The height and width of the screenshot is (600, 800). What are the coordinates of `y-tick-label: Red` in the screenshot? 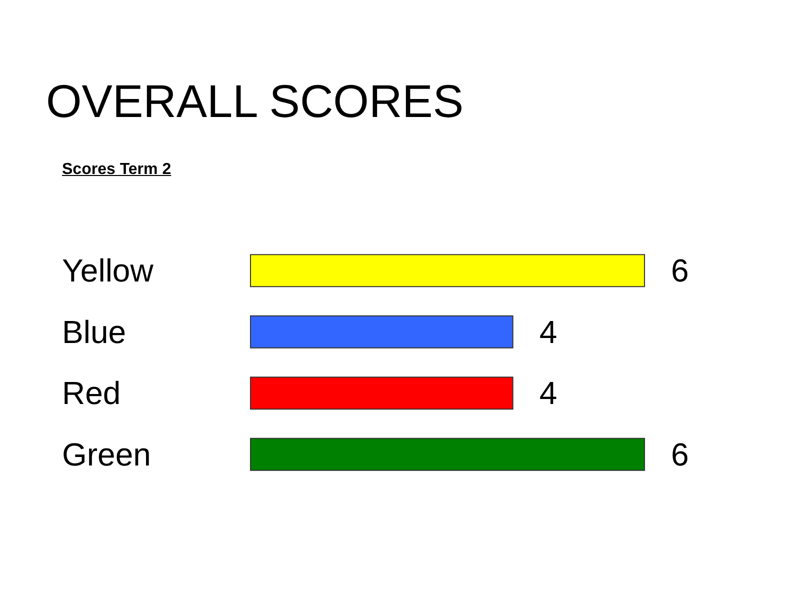 It's located at (91, 393).